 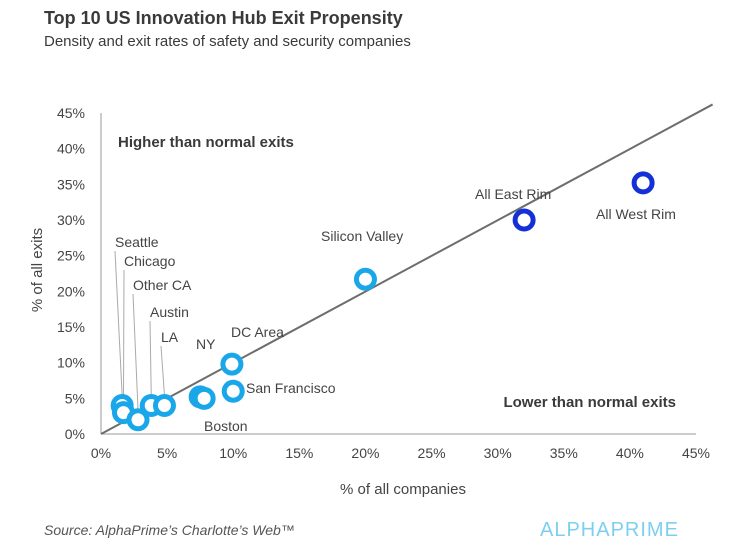 I want to click on point-label: LA, so click(x=170, y=337).